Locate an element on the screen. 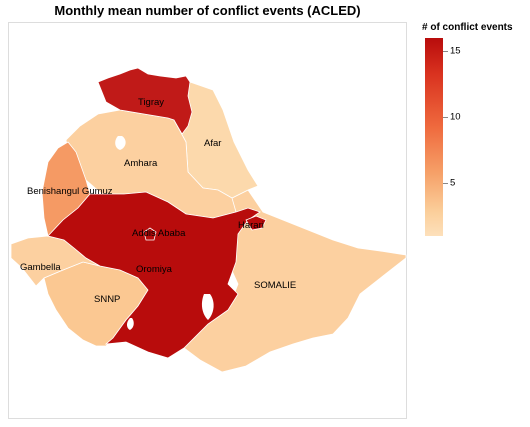 Image resolution: width=530 pixels, height=427 pixels. legend-tick-label: 15 is located at coordinates (455, 51).